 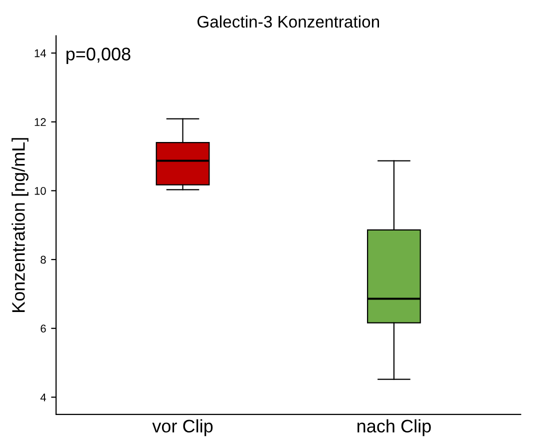 I want to click on y-tick-label: 14, so click(x=40, y=53).